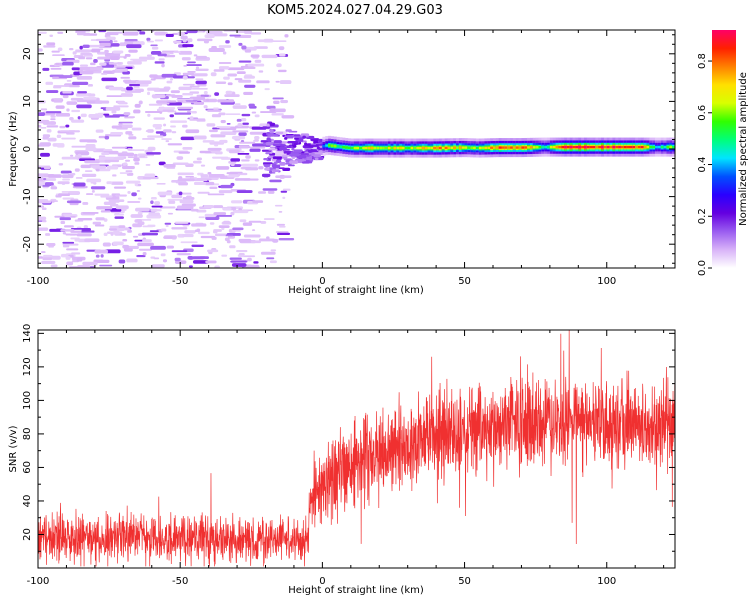 The image size is (750, 600). What do you see at coordinates (702, 165) in the screenshot?
I see `colorbar-tick-label: 0.4` at bounding box center [702, 165].